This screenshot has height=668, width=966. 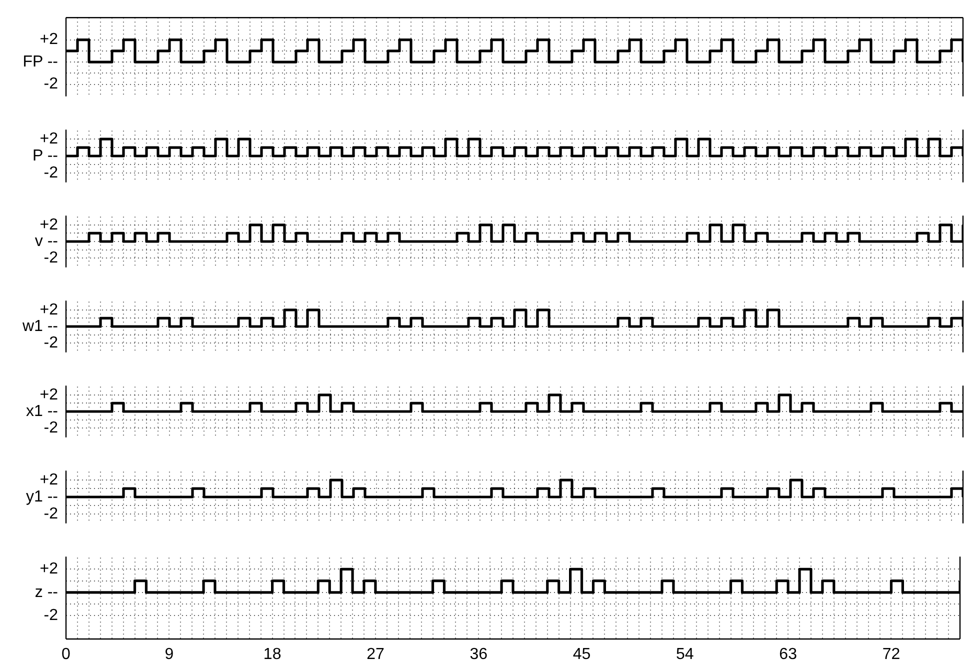 What do you see at coordinates (891, 655) in the screenshot?
I see `x-tick-label: 72` at bounding box center [891, 655].